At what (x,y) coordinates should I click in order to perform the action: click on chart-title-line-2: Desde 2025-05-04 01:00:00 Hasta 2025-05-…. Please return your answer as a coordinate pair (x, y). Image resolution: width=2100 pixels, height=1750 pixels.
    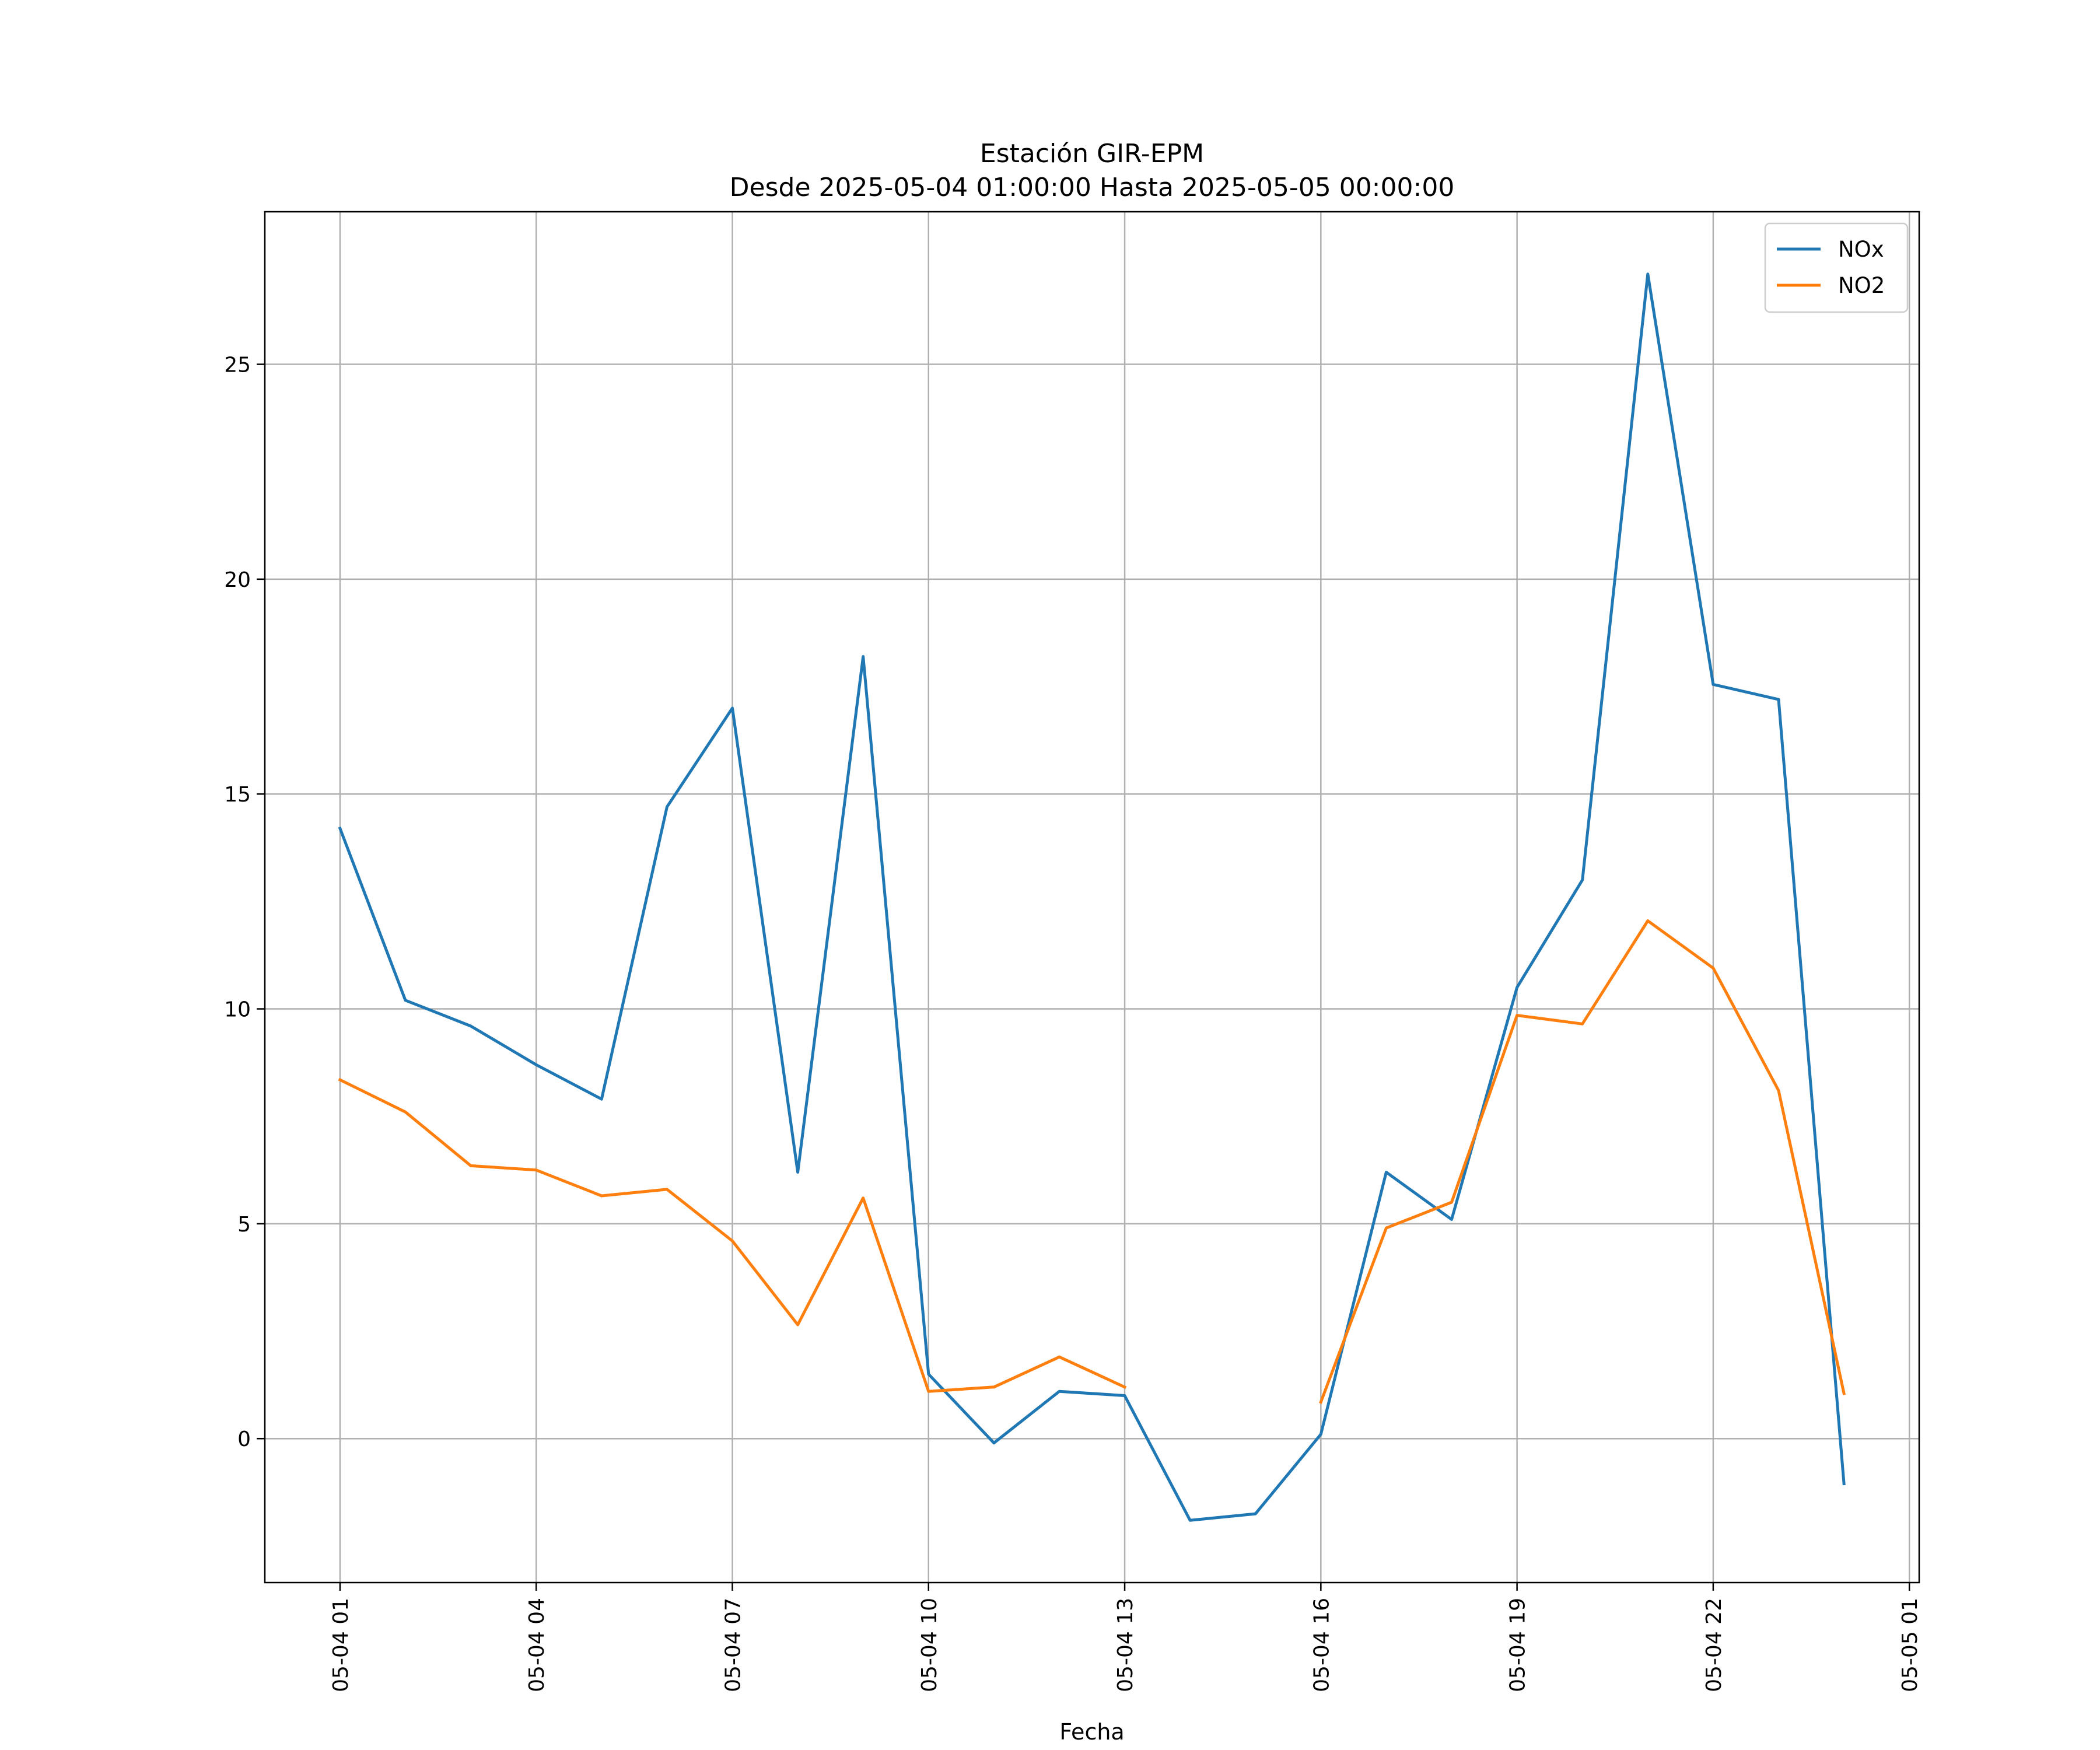
    Looking at the image, I should click on (1092, 187).